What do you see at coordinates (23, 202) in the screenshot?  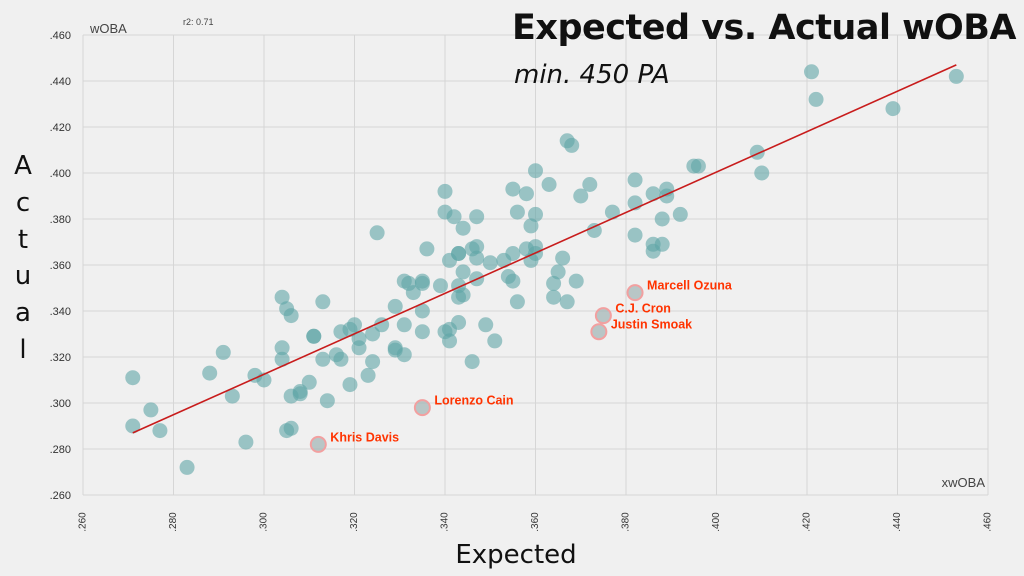 I see `y-axis-title-letter: c` at bounding box center [23, 202].